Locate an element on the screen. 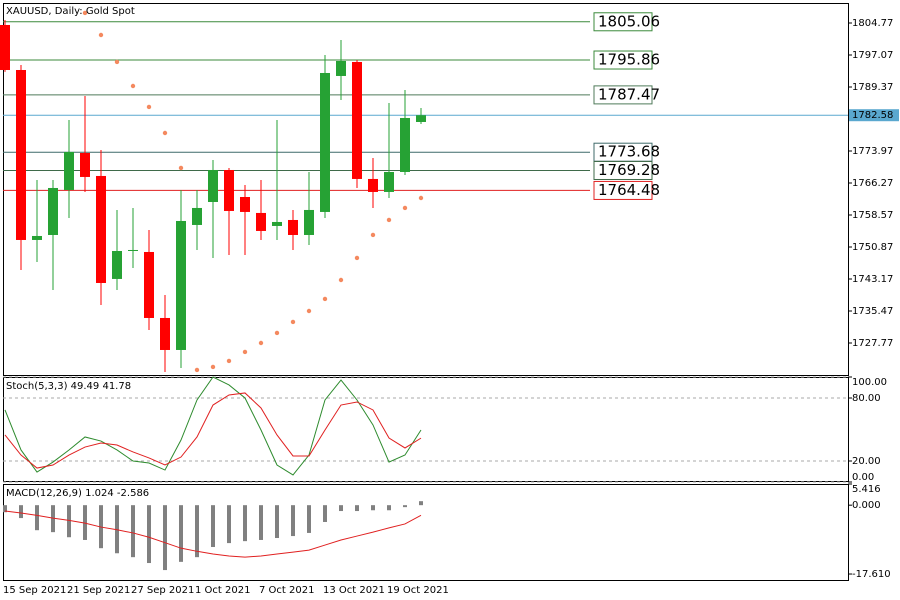 This screenshot has height=600, width=900. y-tick-label: 100.00 is located at coordinates (869, 382).